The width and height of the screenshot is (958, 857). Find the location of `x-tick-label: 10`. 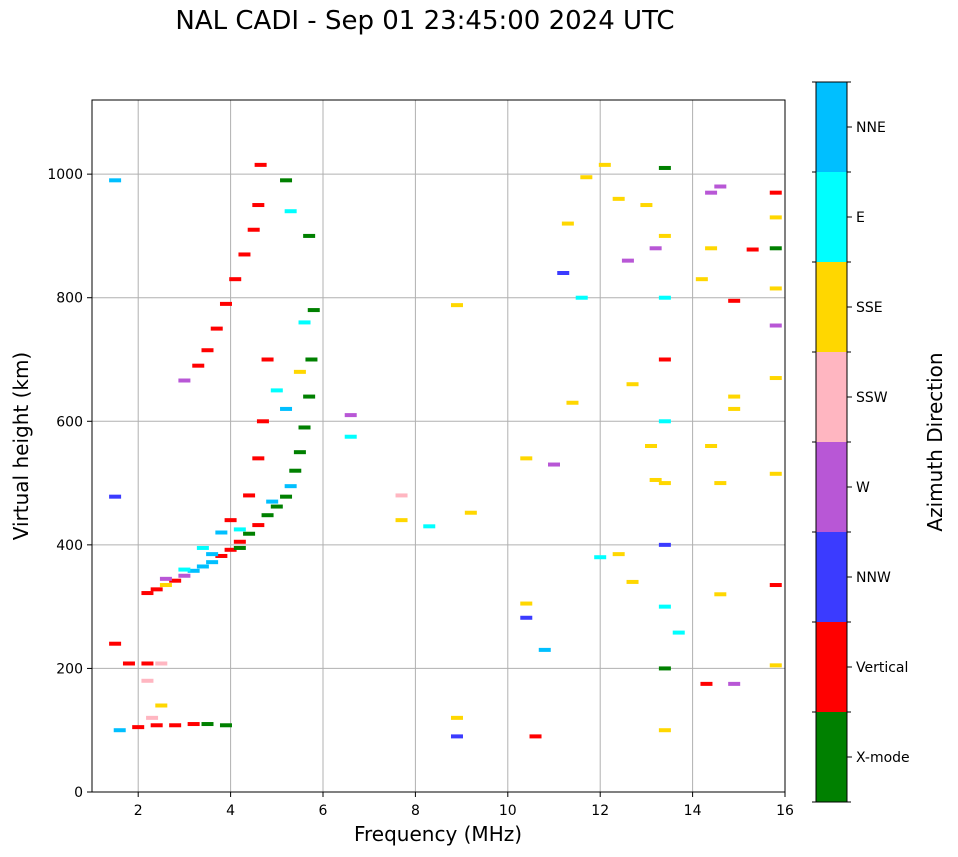

x-tick-label: 10 is located at coordinates (508, 811).